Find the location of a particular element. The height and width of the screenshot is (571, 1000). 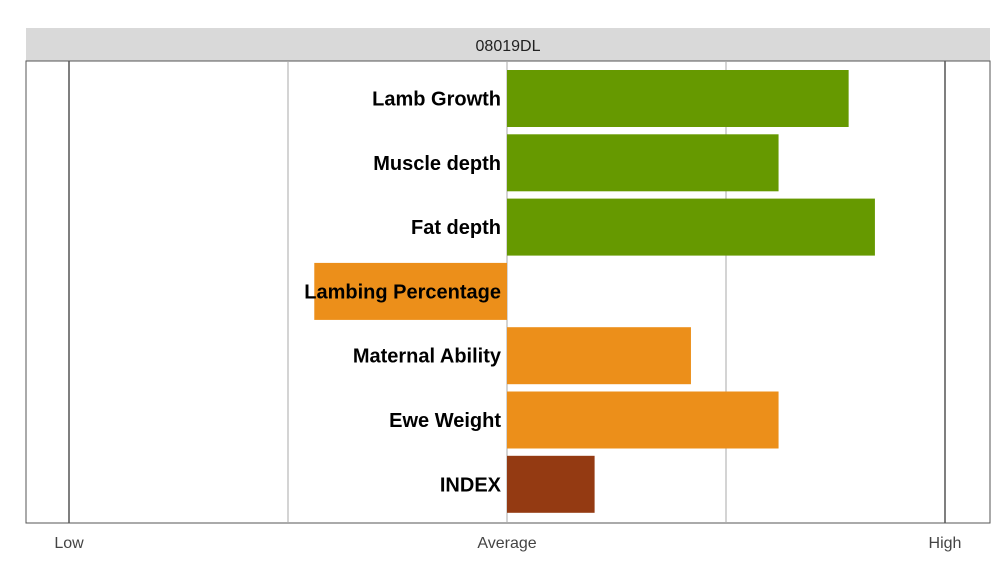

bar-index is located at coordinates (551, 484).